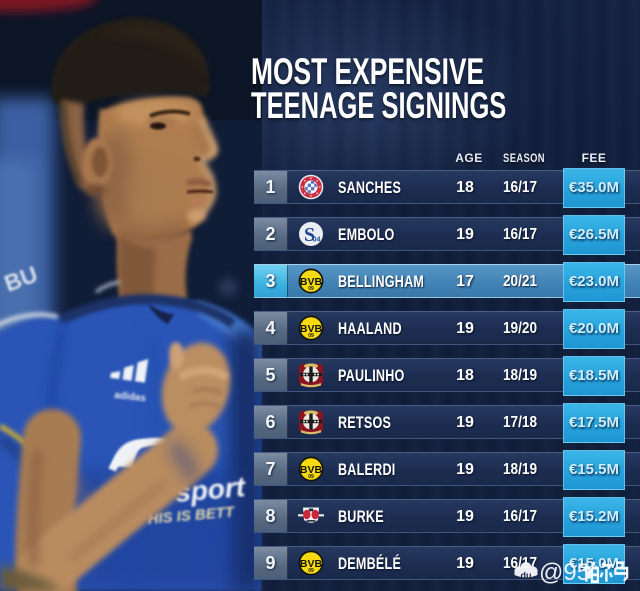 Image resolution: width=640 pixels, height=591 pixels. What do you see at coordinates (526, 576) in the screenshot?
I see `svg-text: du` at bounding box center [526, 576].